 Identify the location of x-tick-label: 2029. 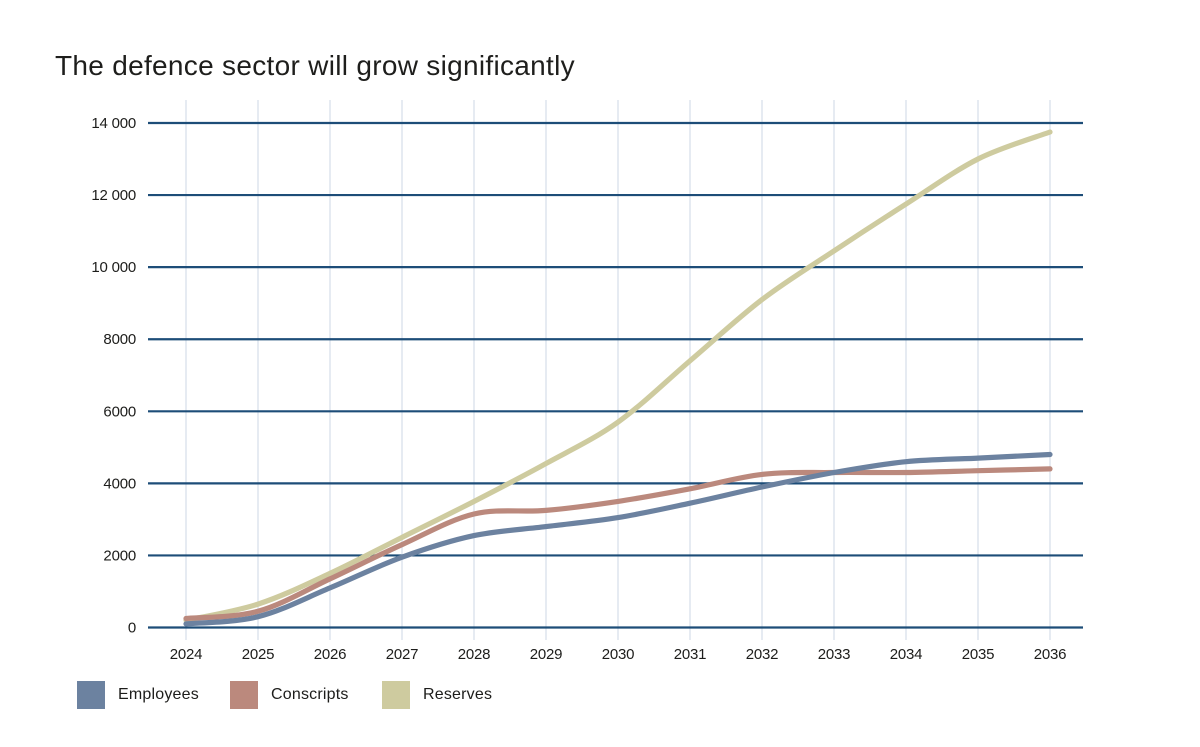
(546, 654).